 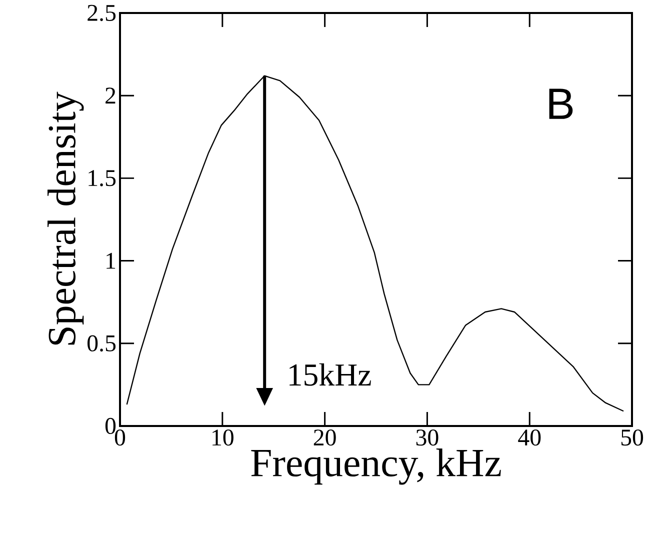 I want to click on y-tick-label: 2.5, so click(x=102, y=13).